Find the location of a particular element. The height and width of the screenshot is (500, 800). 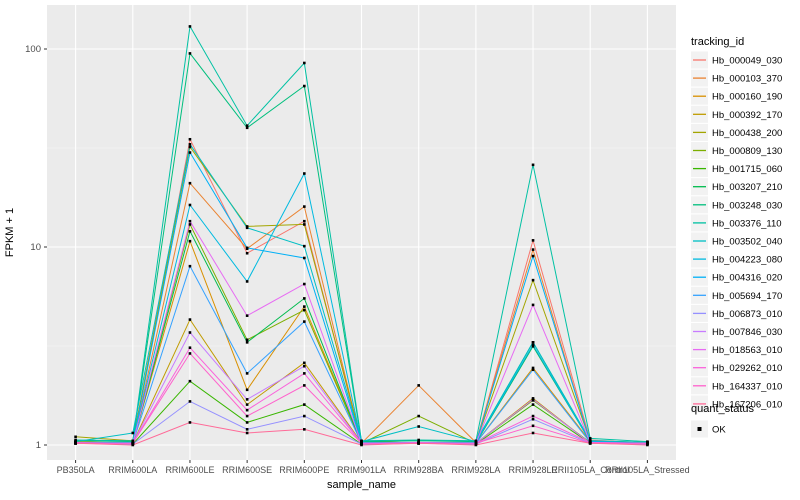

ok-square-marker-icon is located at coordinates (699, 429).